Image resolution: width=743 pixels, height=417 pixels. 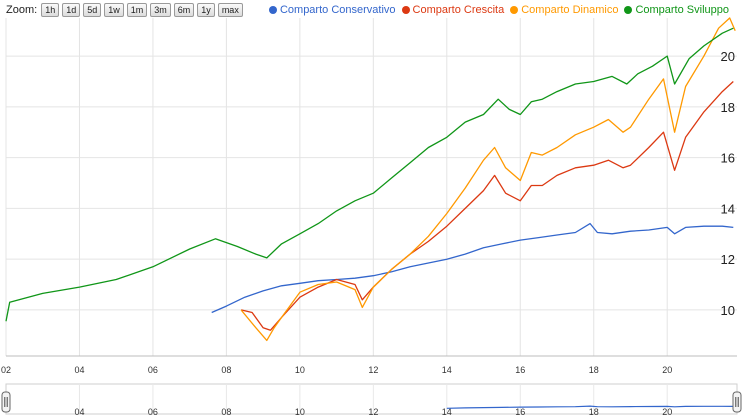 I want to click on x-tick-label: 10, so click(x=300, y=370).